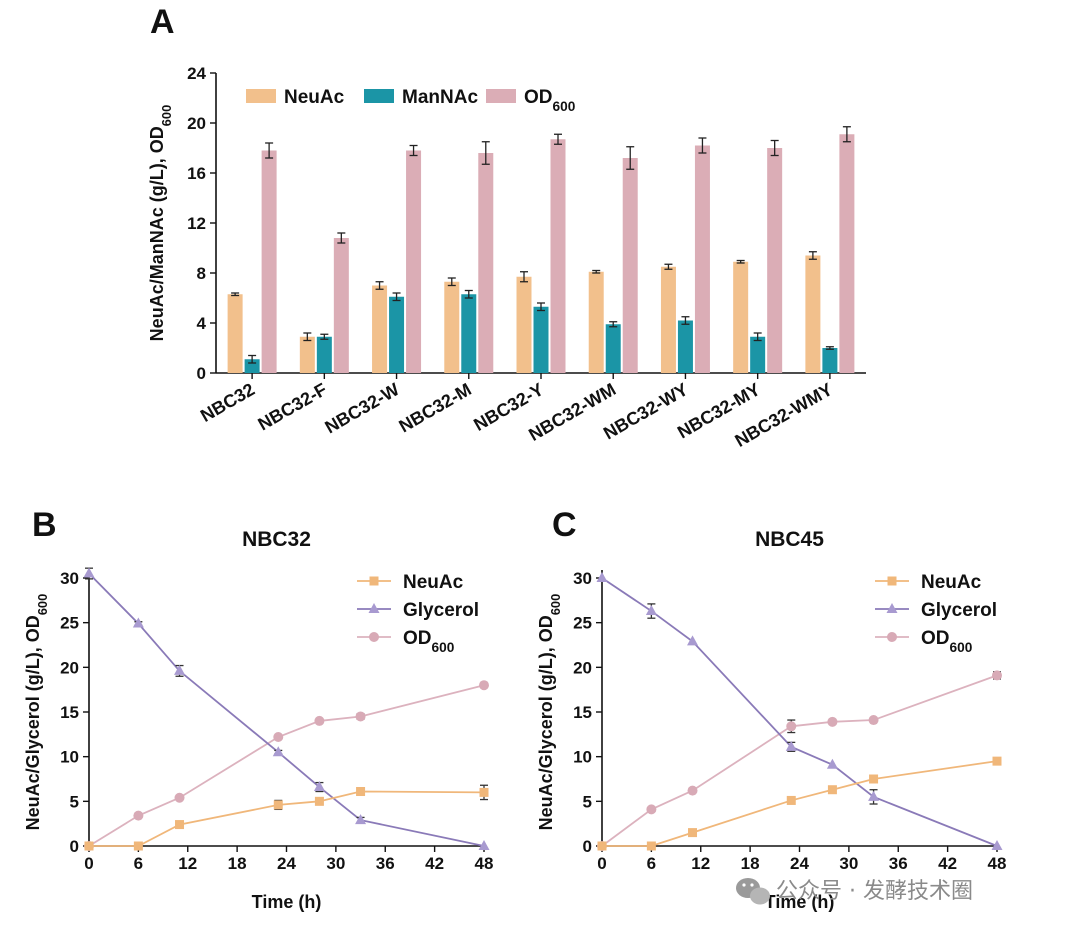 Image resolution: width=1080 pixels, height=935 pixels. I want to click on legend-label-b-main: OD, so click(417, 638).